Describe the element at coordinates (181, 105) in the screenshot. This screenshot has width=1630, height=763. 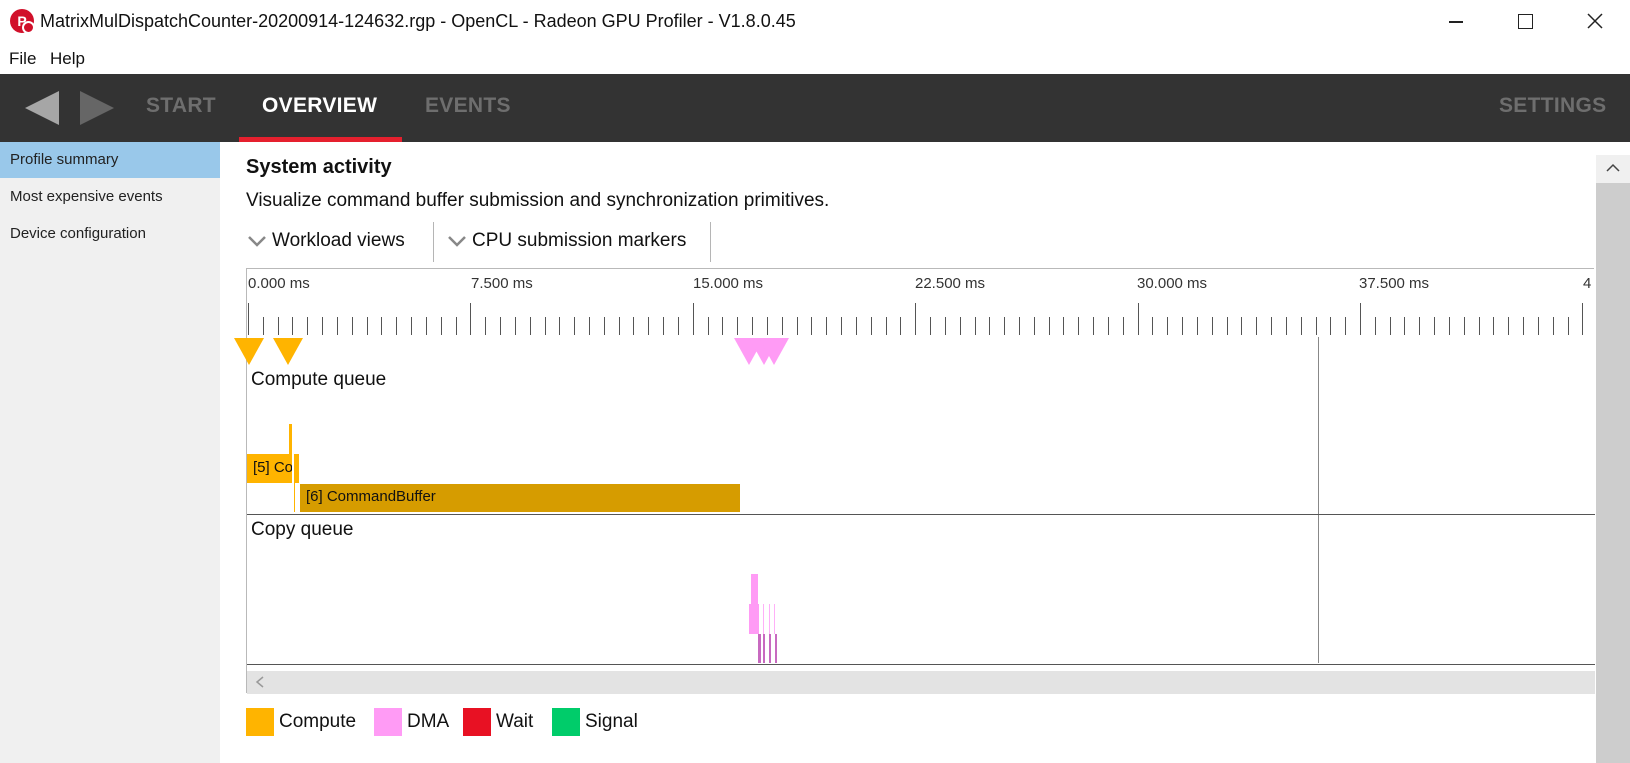
I see `tab-start: START` at that location.